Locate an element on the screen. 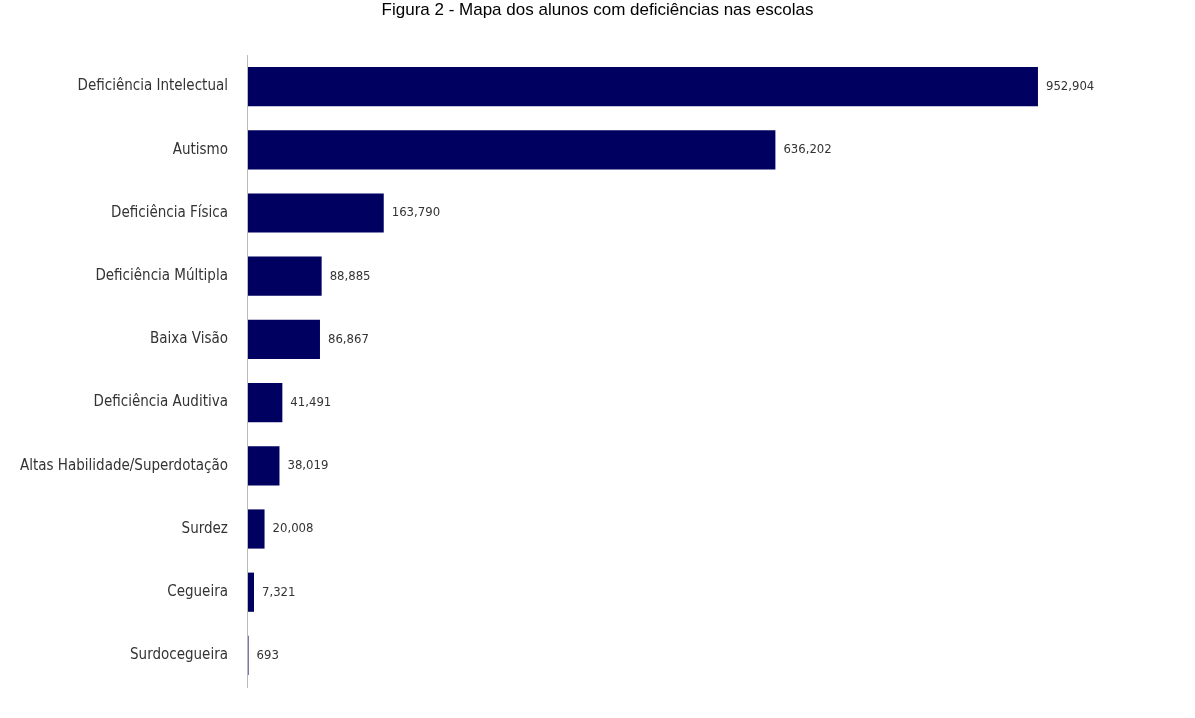 Image resolution: width=1195 pixels, height=718 pixels. y-tick-label: Altas Habilidade/Superdotação is located at coordinates (123, 464).